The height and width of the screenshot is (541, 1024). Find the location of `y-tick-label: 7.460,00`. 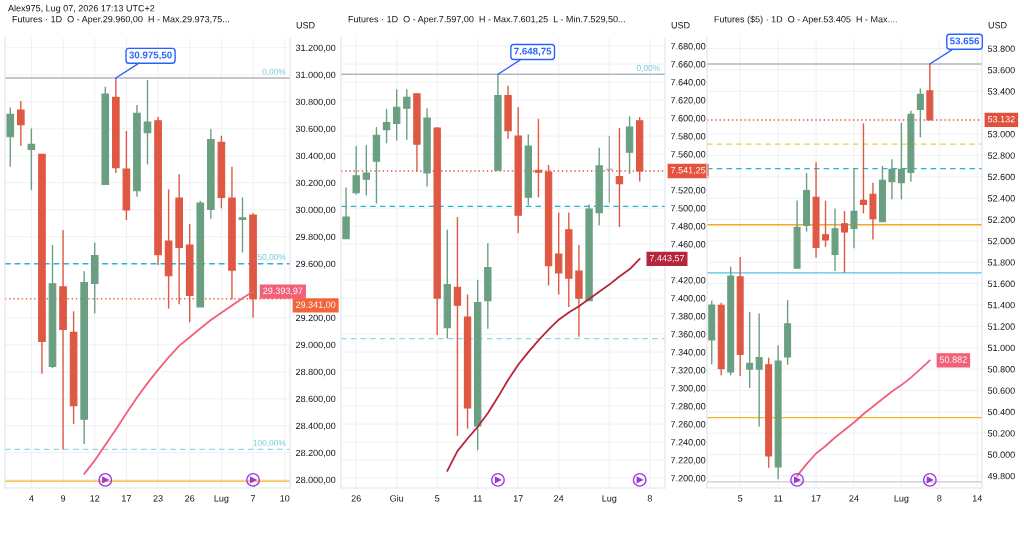

y-tick-label: 7.460,00 is located at coordinates (688, 245).